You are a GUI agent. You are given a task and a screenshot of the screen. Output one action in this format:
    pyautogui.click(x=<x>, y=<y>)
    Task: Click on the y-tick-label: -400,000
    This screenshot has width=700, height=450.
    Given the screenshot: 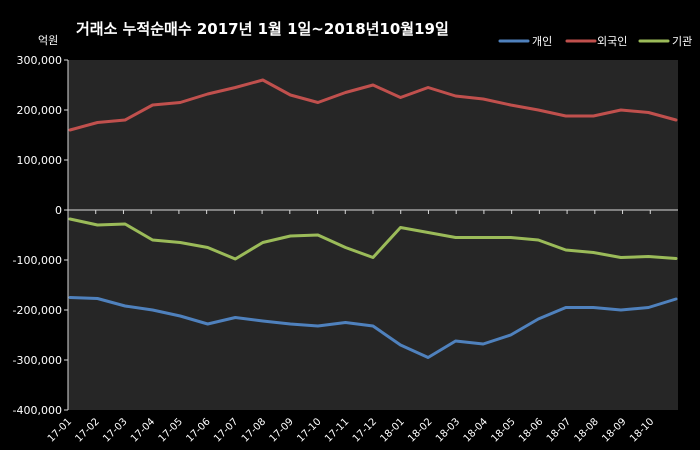 What is the action you would take?
    pyautogui.click(x=37, y=410)
    